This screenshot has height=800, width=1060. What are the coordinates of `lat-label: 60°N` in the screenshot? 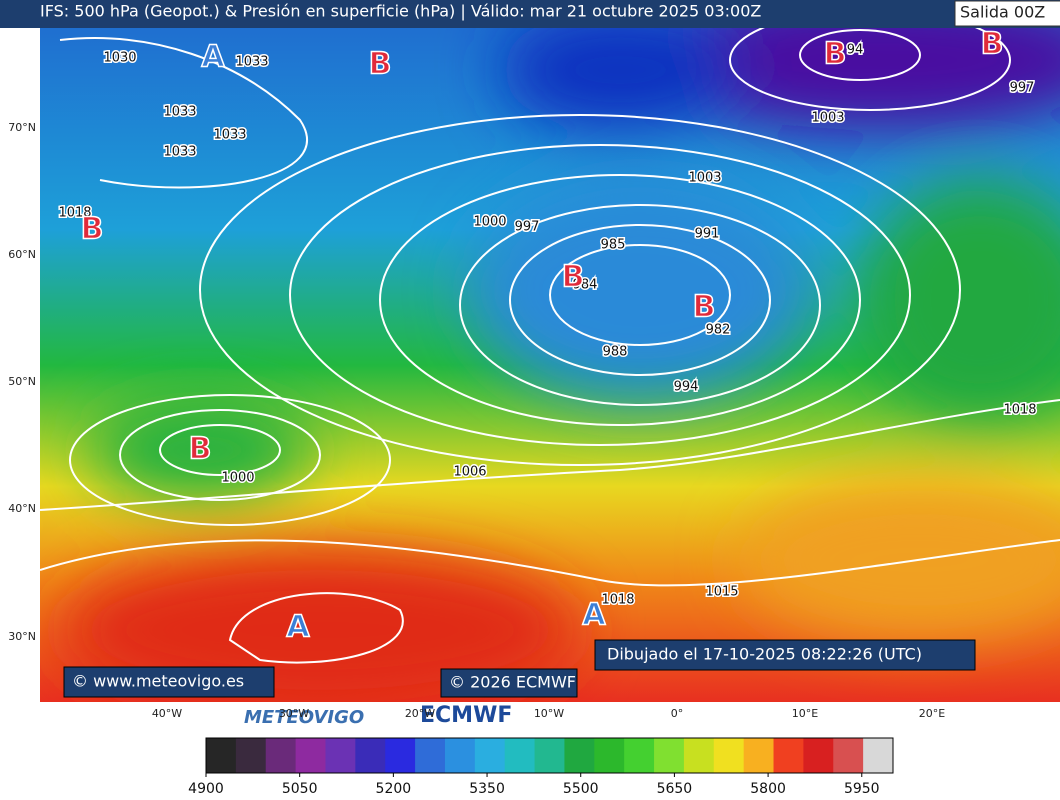 It's located at (22, 254).